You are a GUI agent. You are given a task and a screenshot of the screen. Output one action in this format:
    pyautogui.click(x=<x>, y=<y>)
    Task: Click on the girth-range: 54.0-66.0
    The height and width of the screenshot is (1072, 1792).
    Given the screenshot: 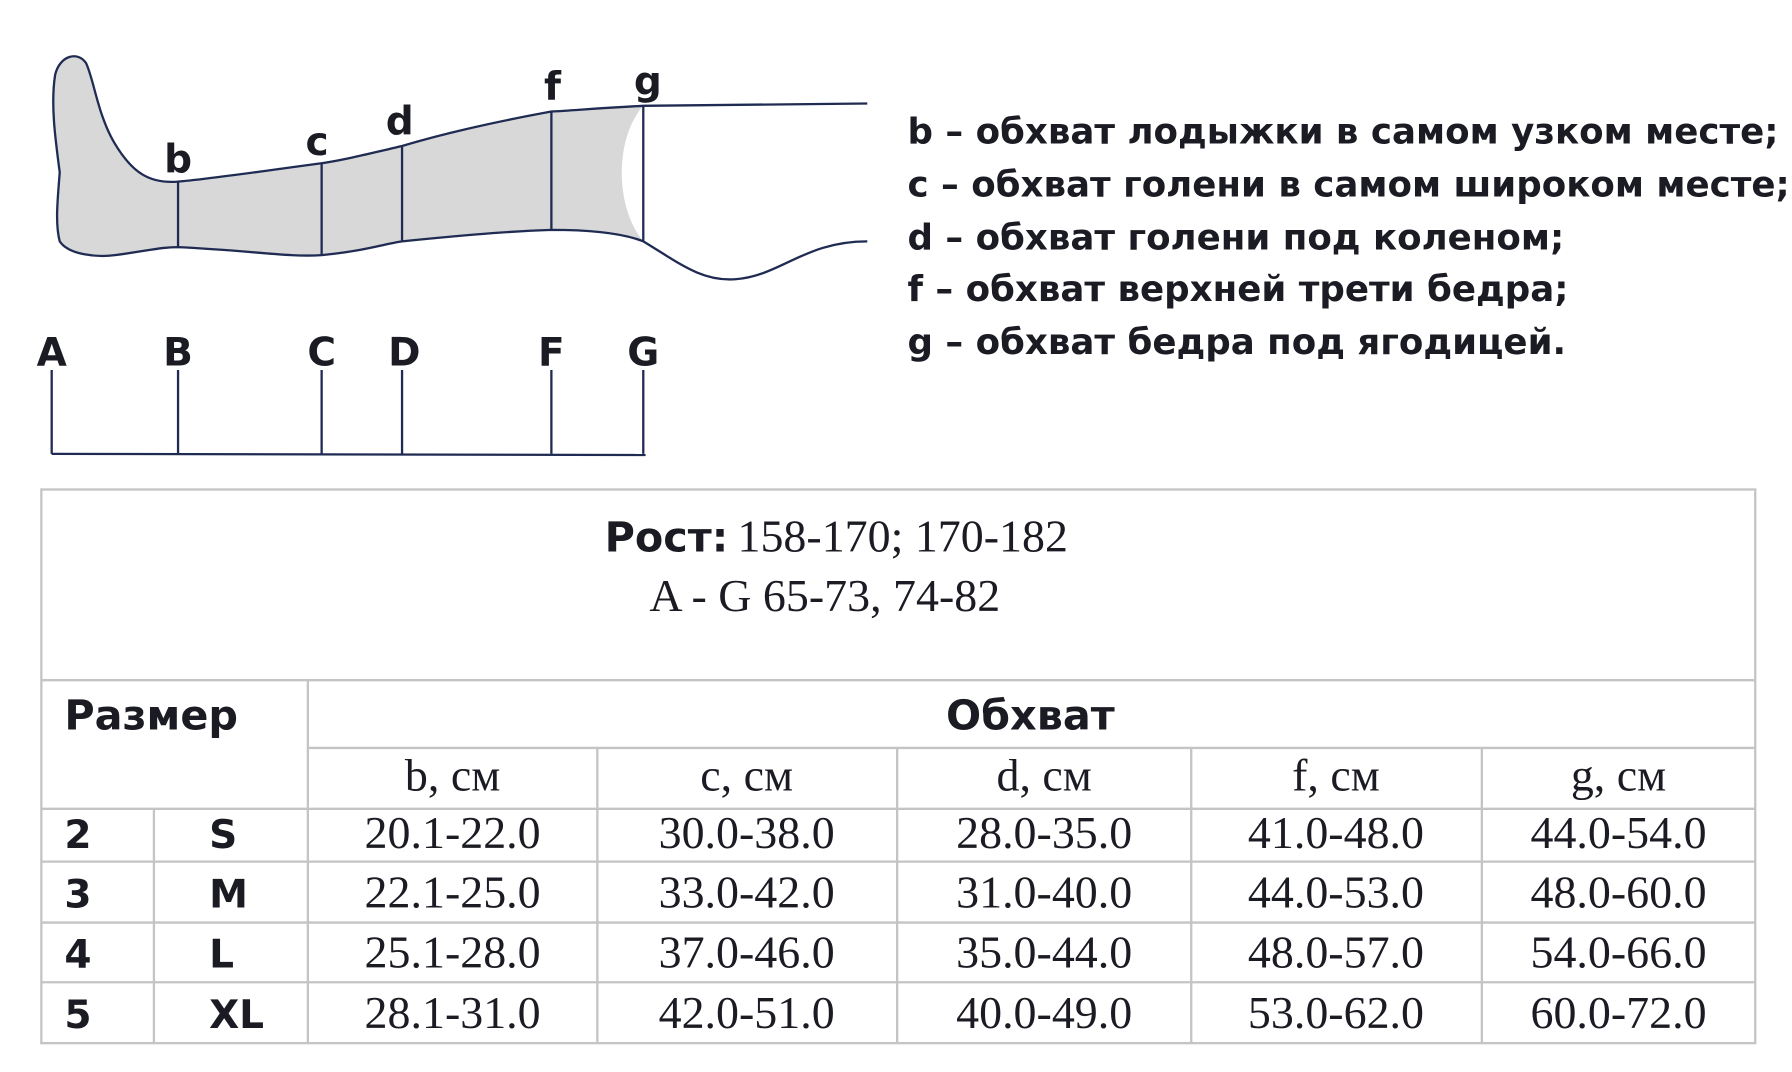 What is the action you would take?
    pyautogui.click(x=1618, y=951)
    